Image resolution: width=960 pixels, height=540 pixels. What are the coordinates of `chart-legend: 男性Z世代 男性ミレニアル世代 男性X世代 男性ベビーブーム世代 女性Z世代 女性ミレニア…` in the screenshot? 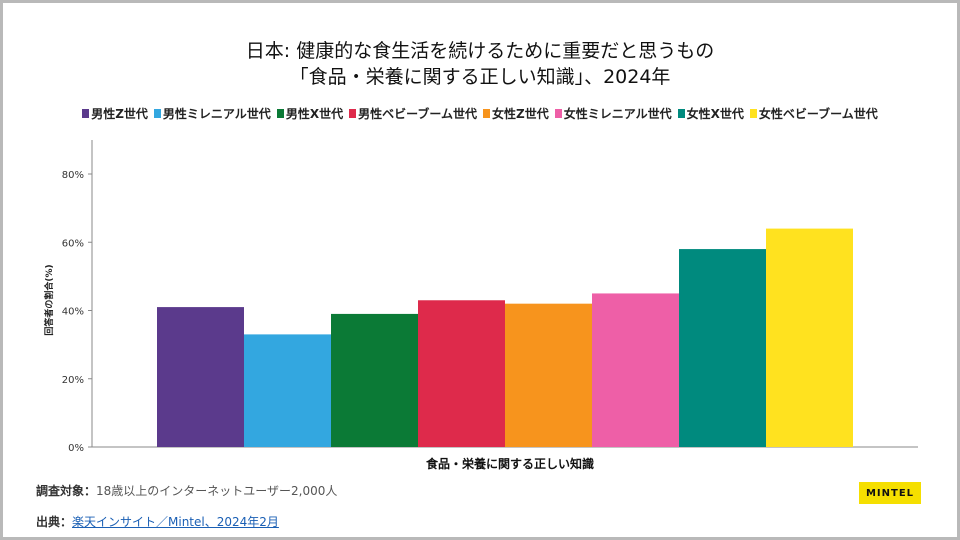 It's located at (480, 113).